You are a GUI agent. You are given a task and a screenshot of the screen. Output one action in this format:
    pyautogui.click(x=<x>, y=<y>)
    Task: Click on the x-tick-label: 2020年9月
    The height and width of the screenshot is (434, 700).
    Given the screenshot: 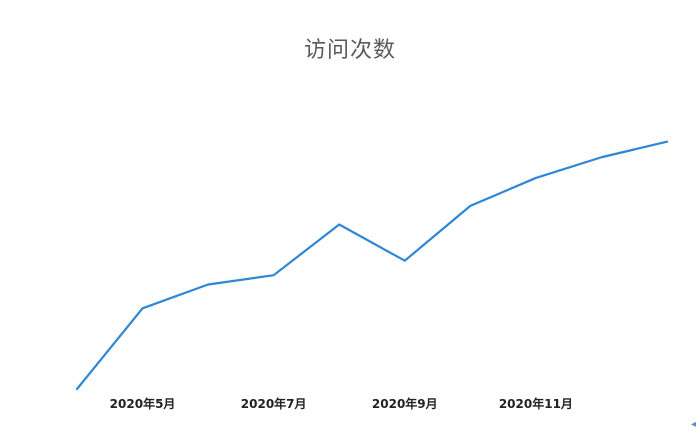 What is the action you would take?
    pyautogui.click(x=405, y=403)
    